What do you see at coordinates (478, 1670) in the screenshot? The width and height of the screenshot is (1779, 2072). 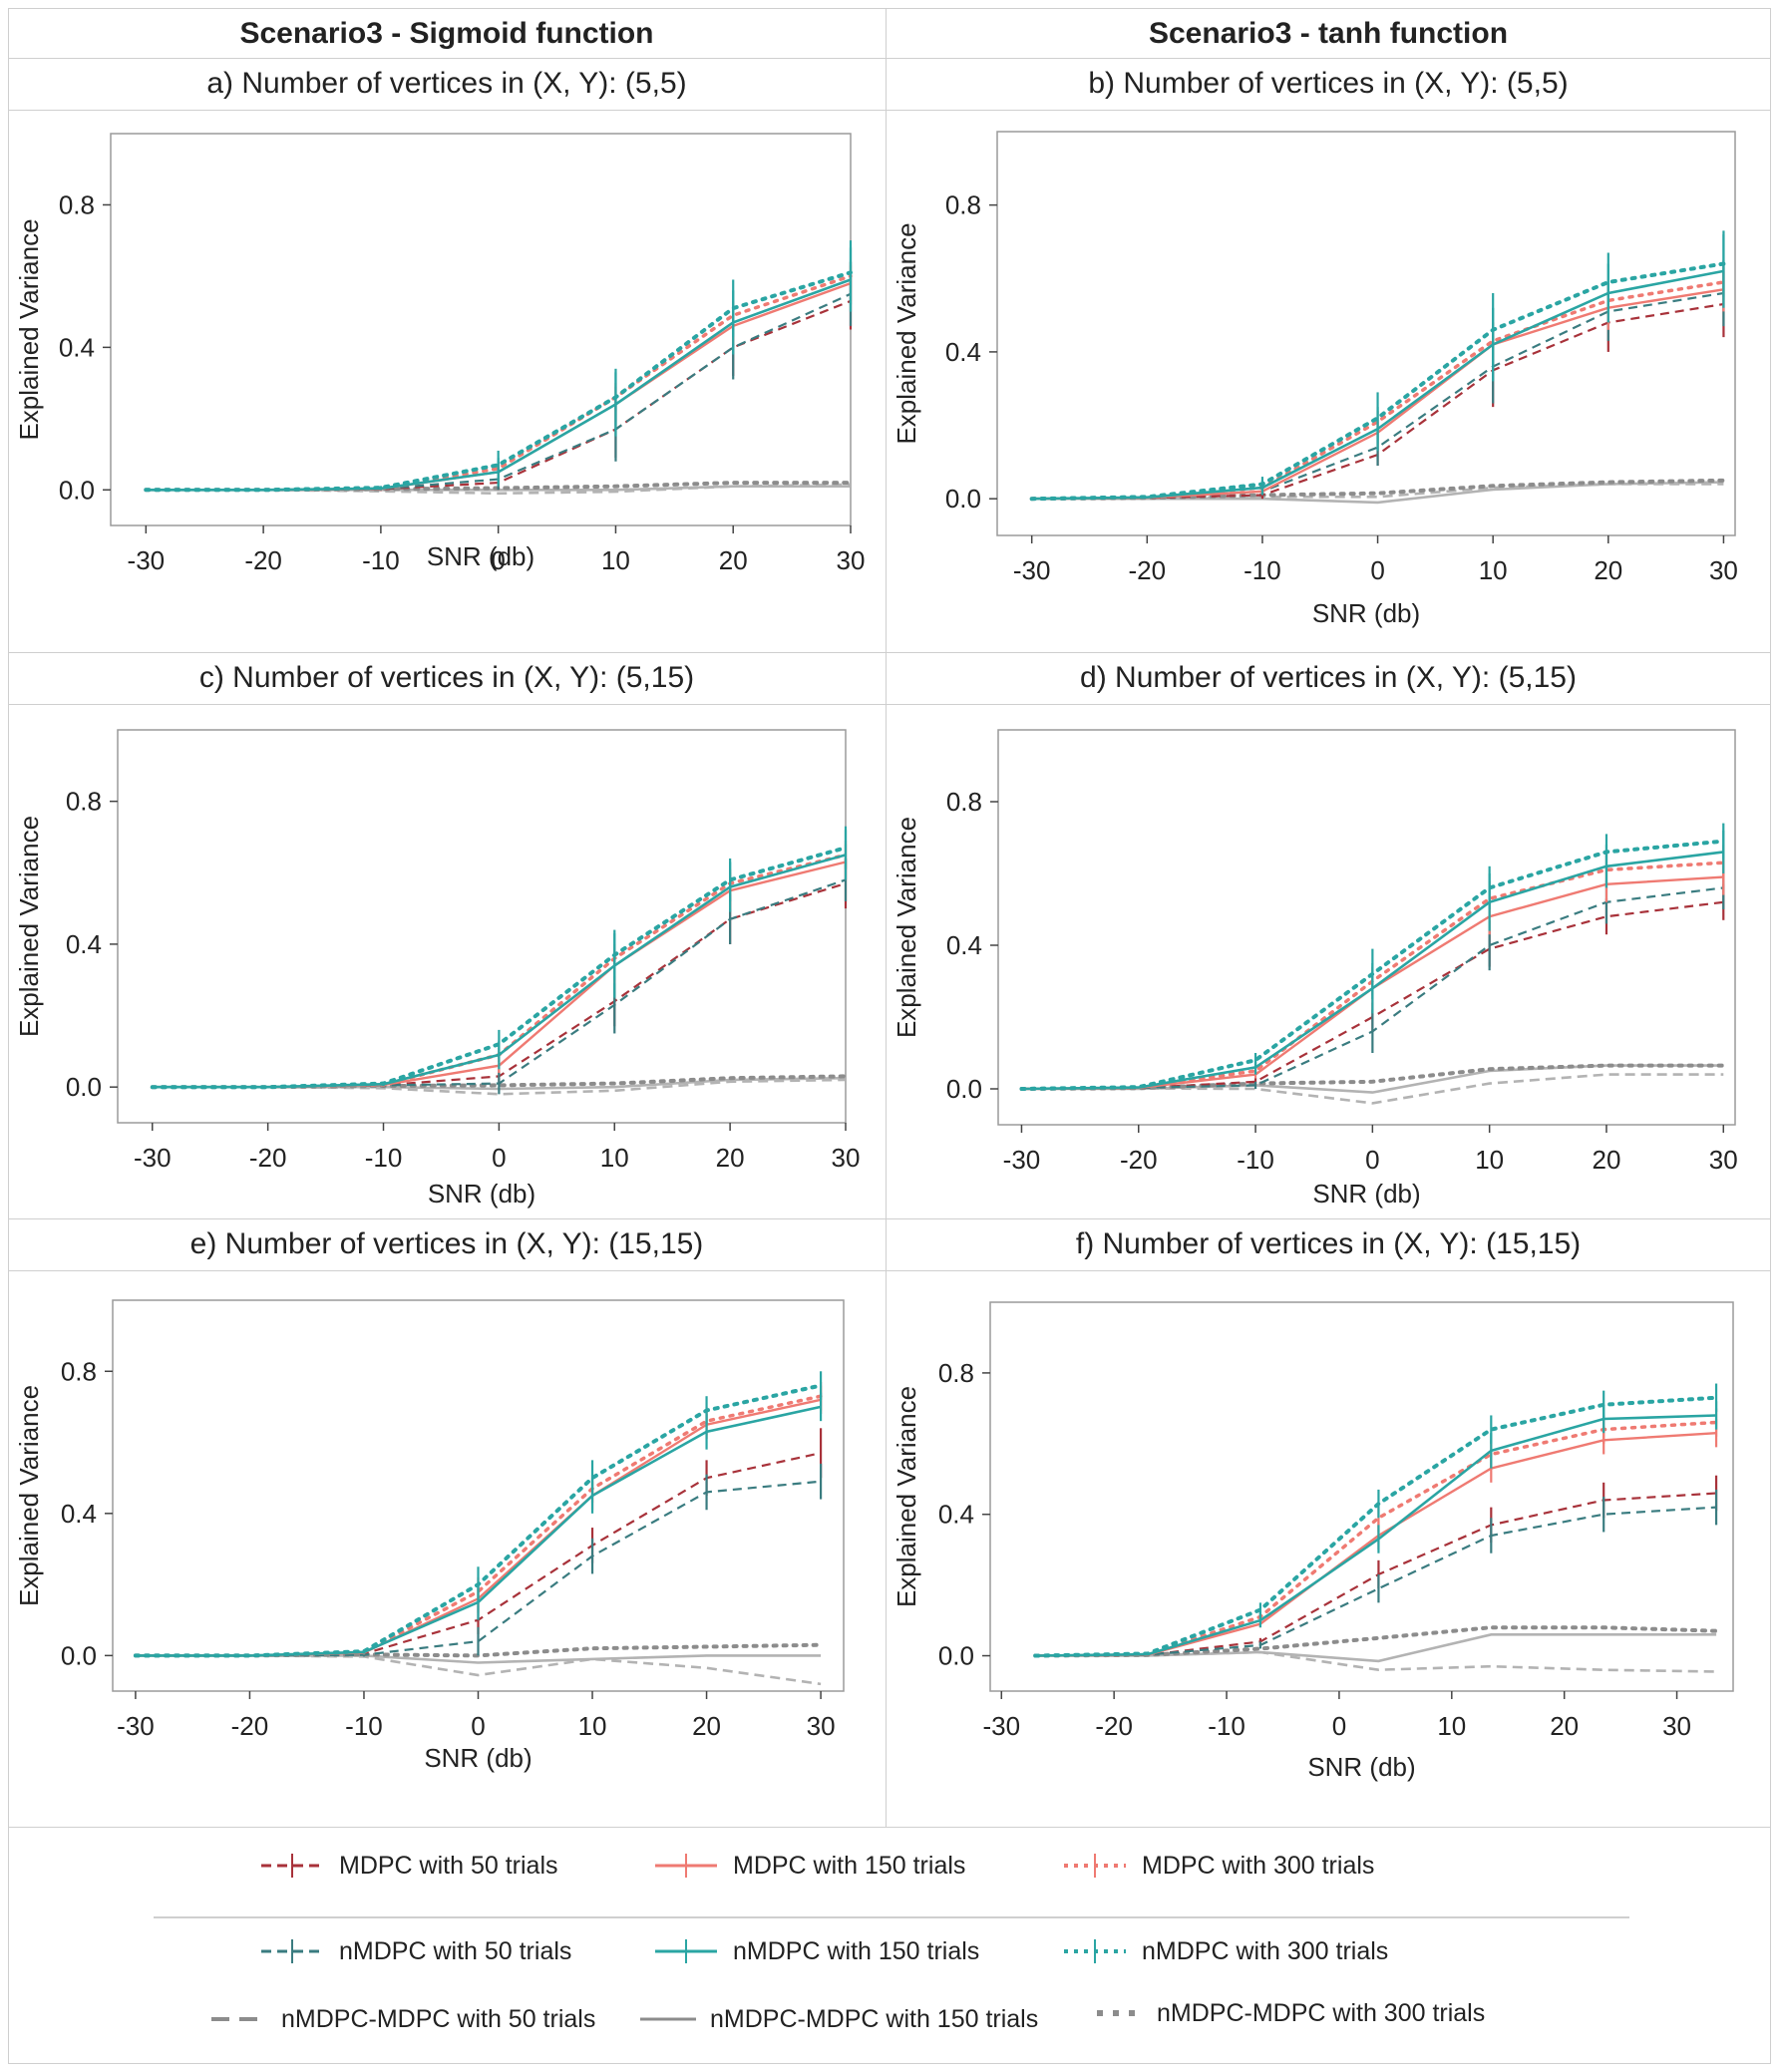 I see `series-line-diff50` at bounding box center [478, 1670].